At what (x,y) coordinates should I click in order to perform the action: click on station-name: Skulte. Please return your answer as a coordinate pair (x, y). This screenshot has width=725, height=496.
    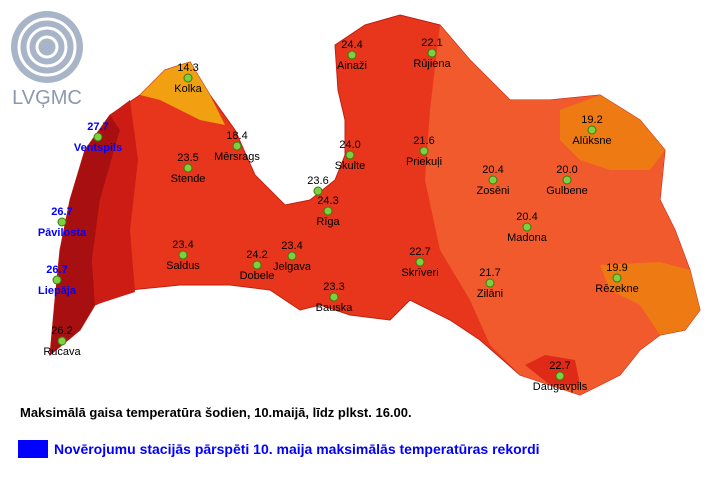
    Looking at the image, I should click on (350, 166).